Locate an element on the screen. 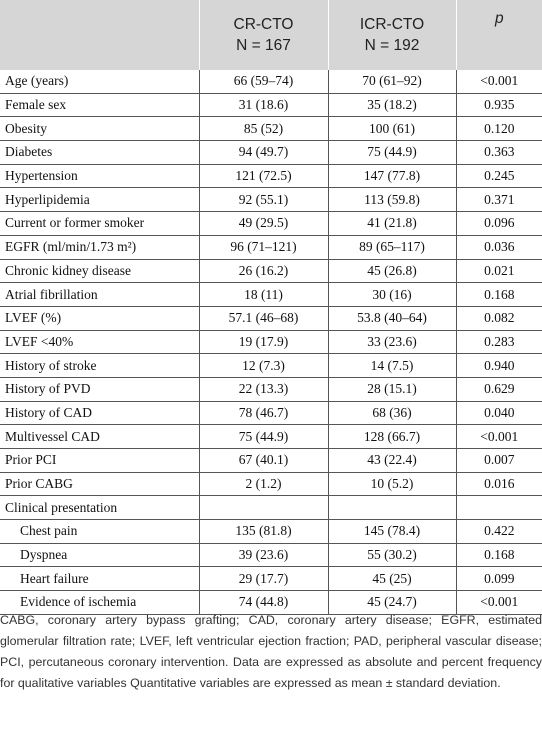  row-label: History of PVD is located at coordinates (100, 389).